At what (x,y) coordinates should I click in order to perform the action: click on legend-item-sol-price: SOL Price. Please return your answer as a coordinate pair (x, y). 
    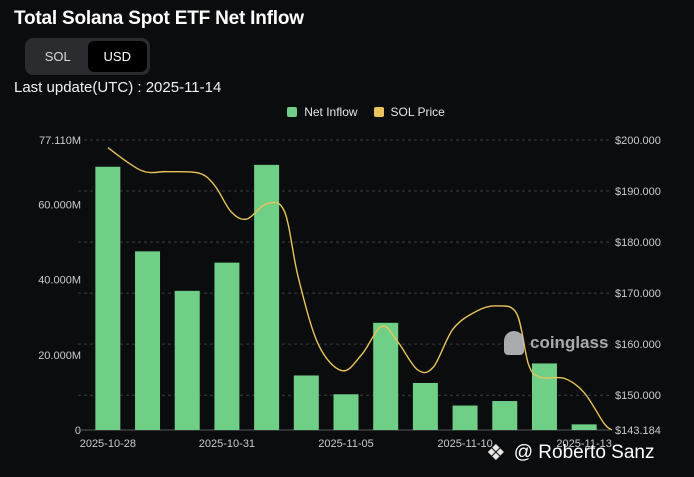
    Looking at the image, I should click on (409, 112).